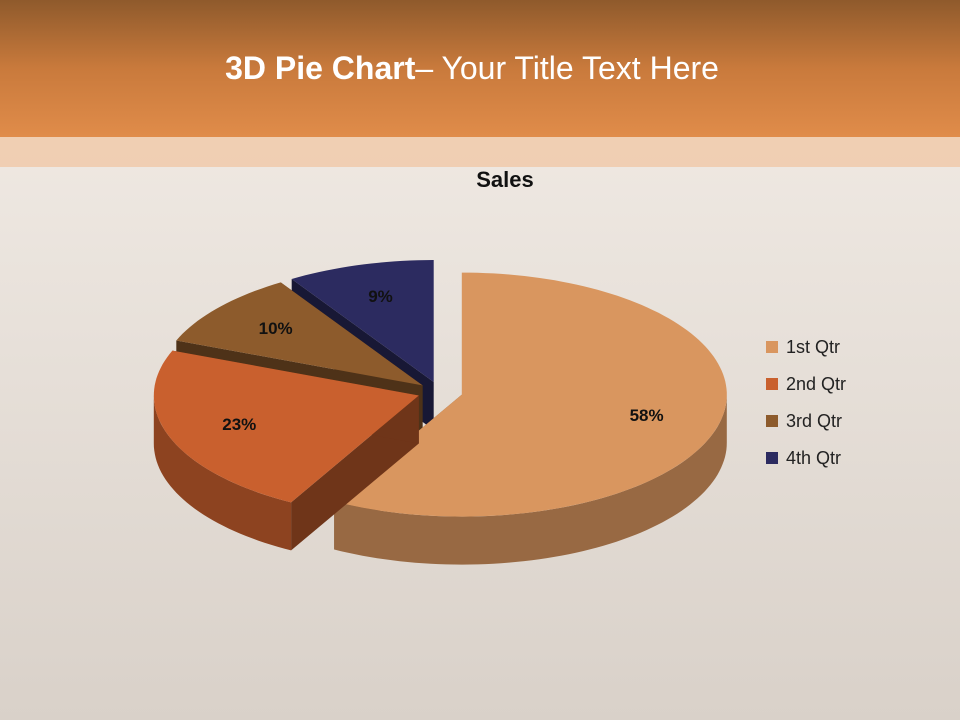 Image resolution: width=960 pixels, height=725 pixels. I want to click on data-label: 23%, so click(239, 424).